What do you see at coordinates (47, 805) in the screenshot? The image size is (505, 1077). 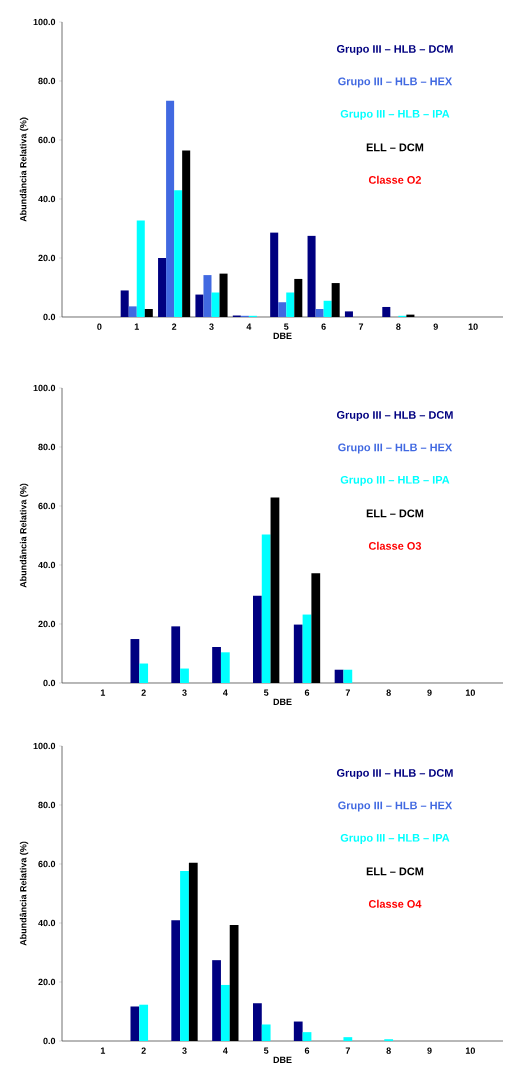 I see `y-tick-label: 80.0` at bounding box center [47, 805].